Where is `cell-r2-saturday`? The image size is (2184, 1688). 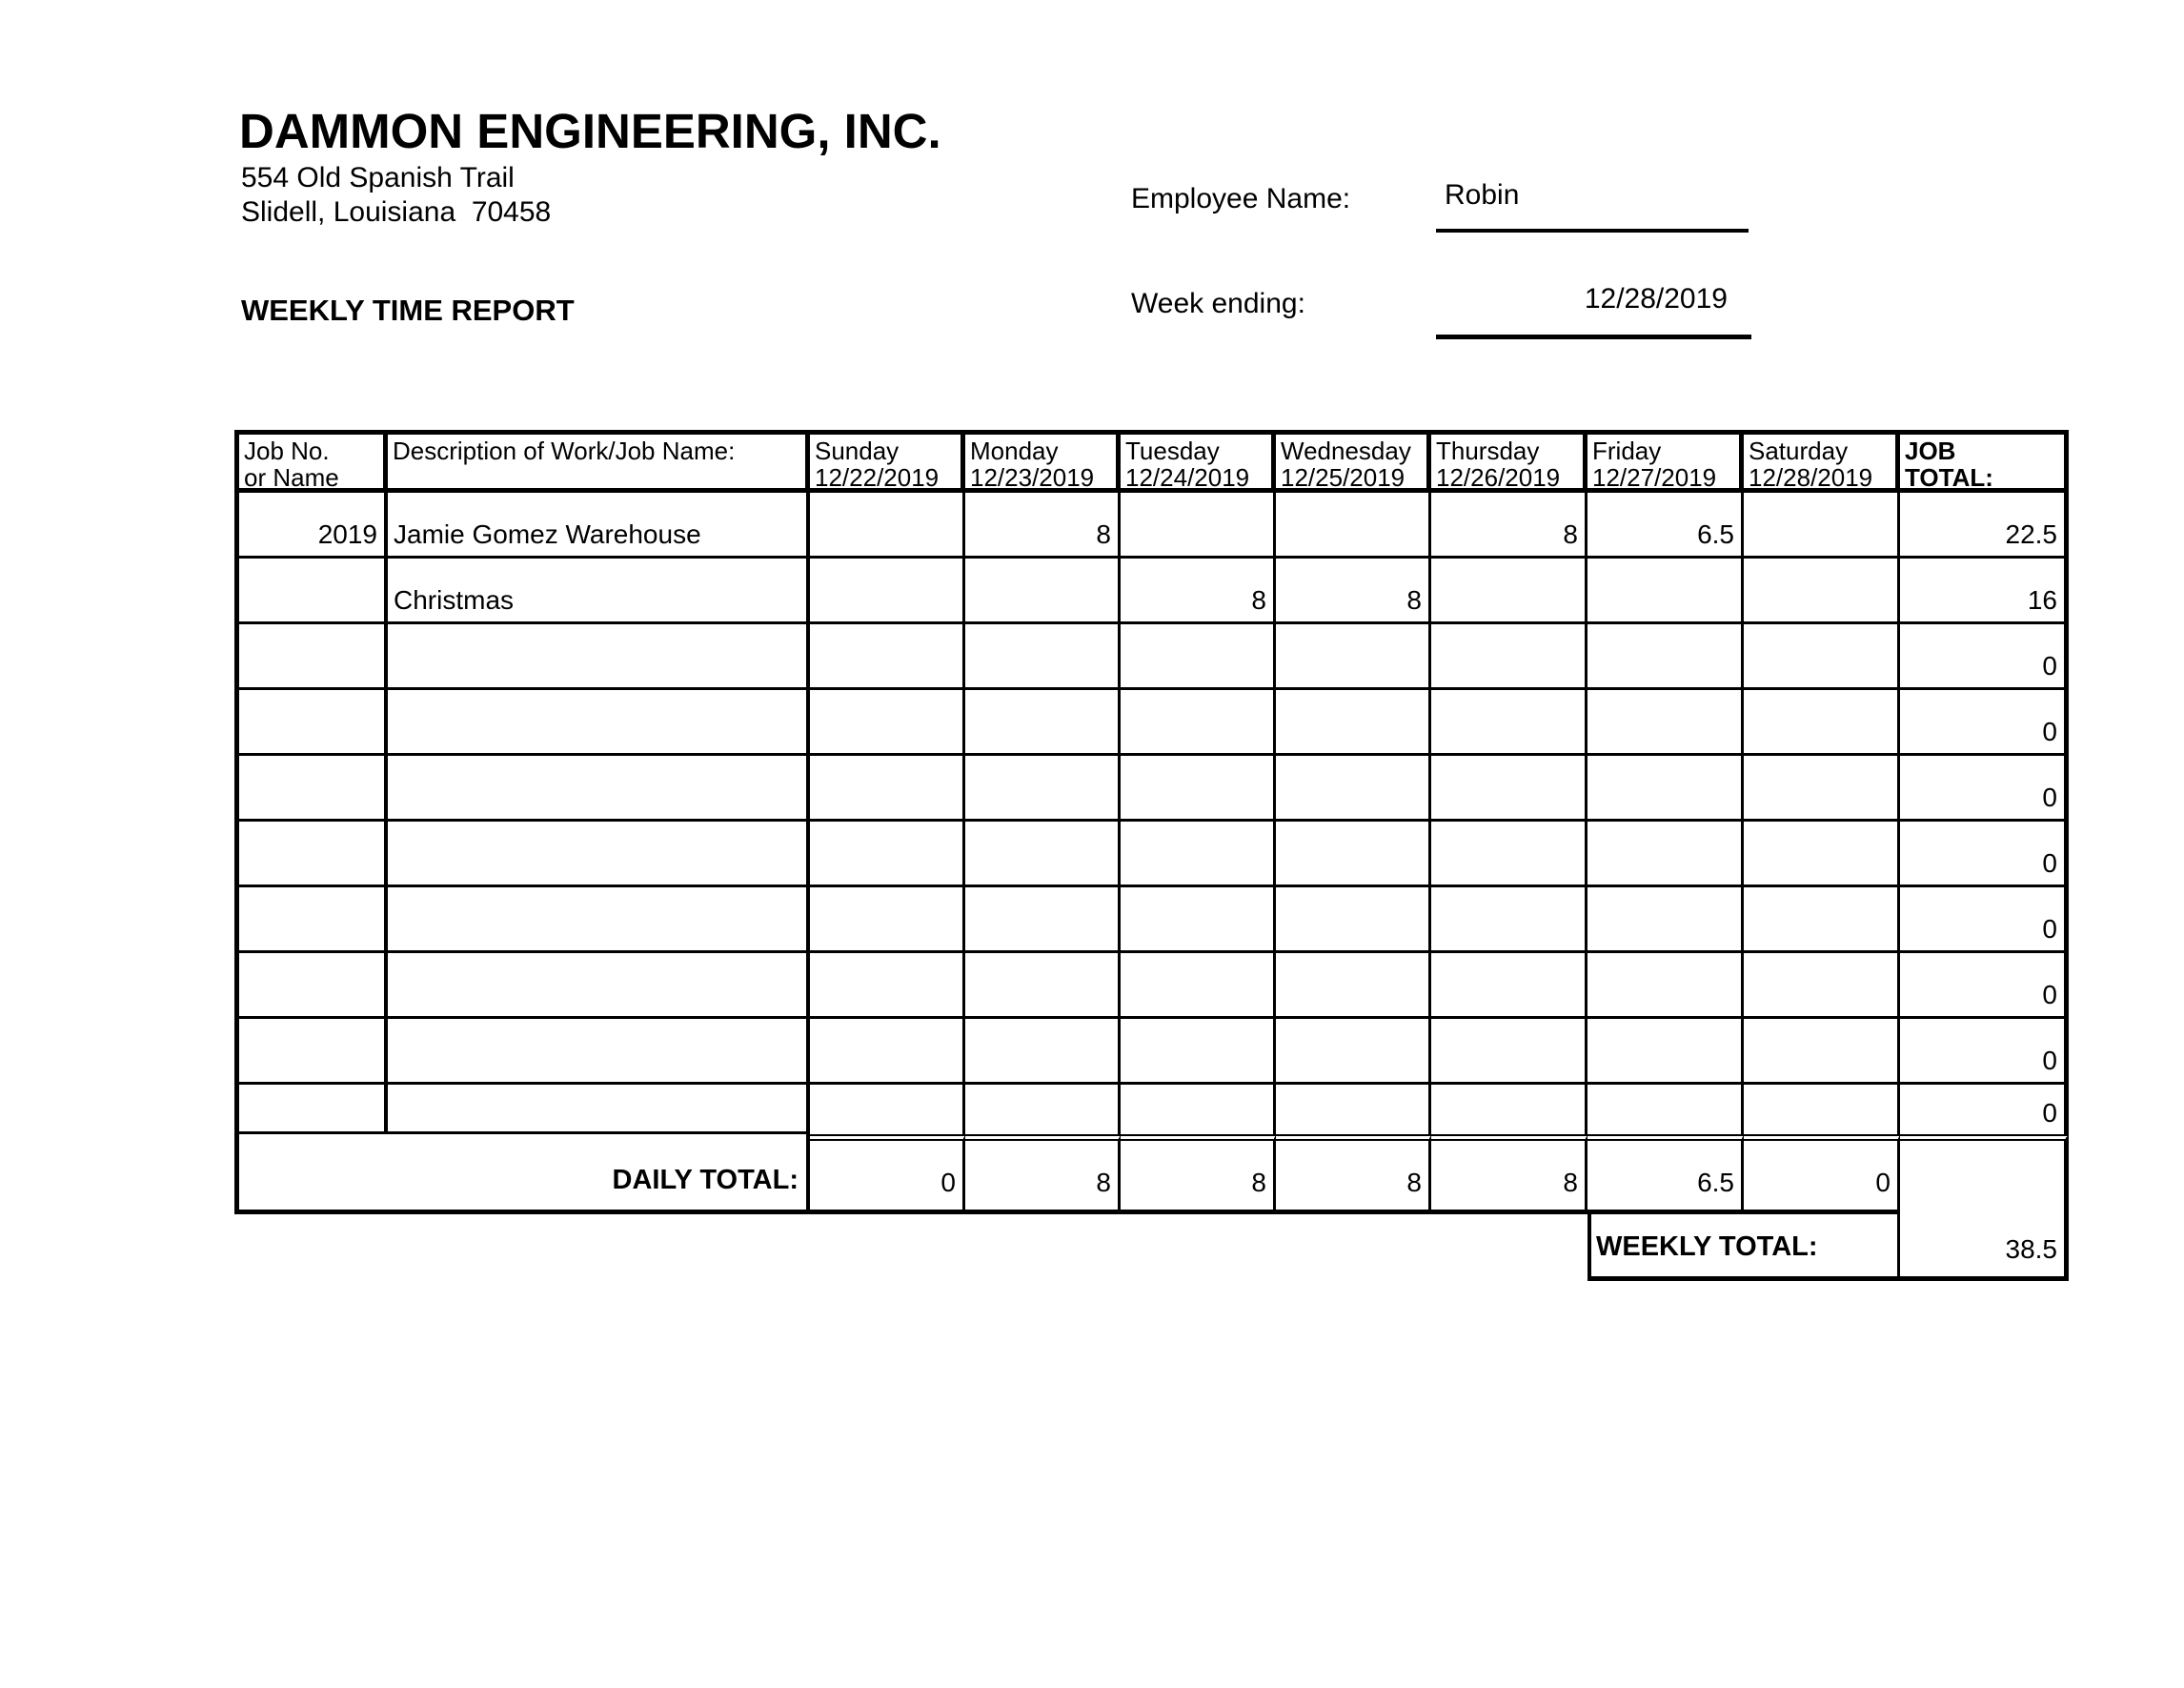 cell-r2-saturday is located at coordinates (1822, 592).